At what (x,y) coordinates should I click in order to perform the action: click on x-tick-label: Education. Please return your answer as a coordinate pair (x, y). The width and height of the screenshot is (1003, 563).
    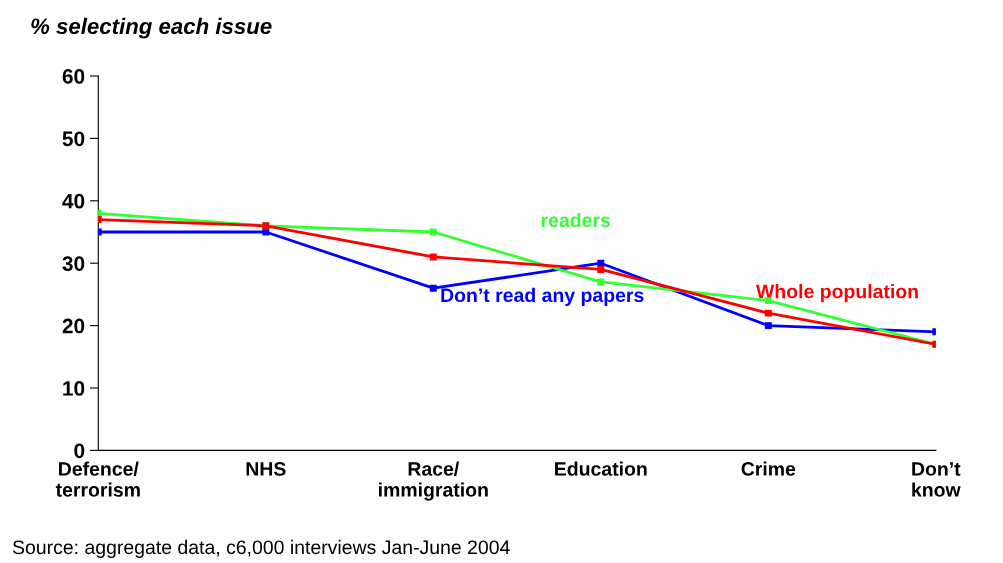
    Looking at the image, I should click on (601, 468).